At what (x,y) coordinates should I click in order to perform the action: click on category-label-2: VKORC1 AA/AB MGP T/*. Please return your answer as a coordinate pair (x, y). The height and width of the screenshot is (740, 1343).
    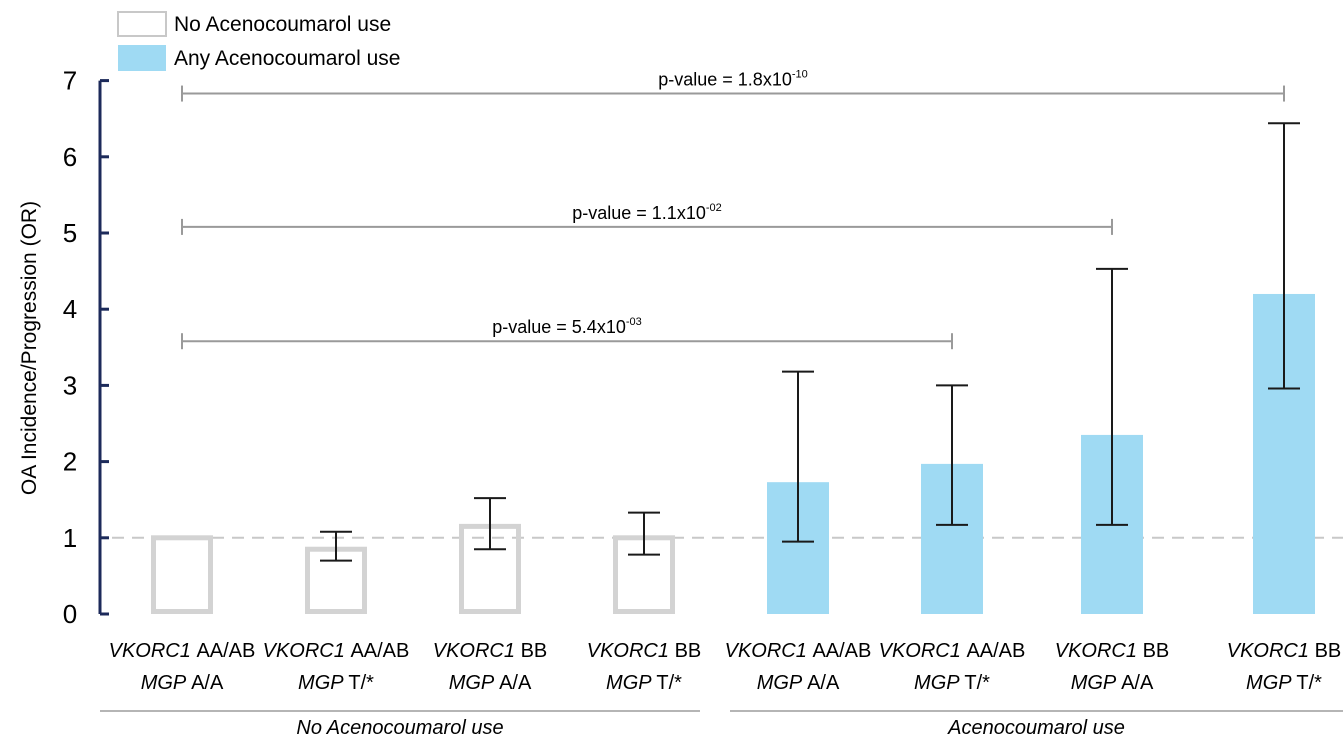
    Looking at the image, I should click on (336, 667).